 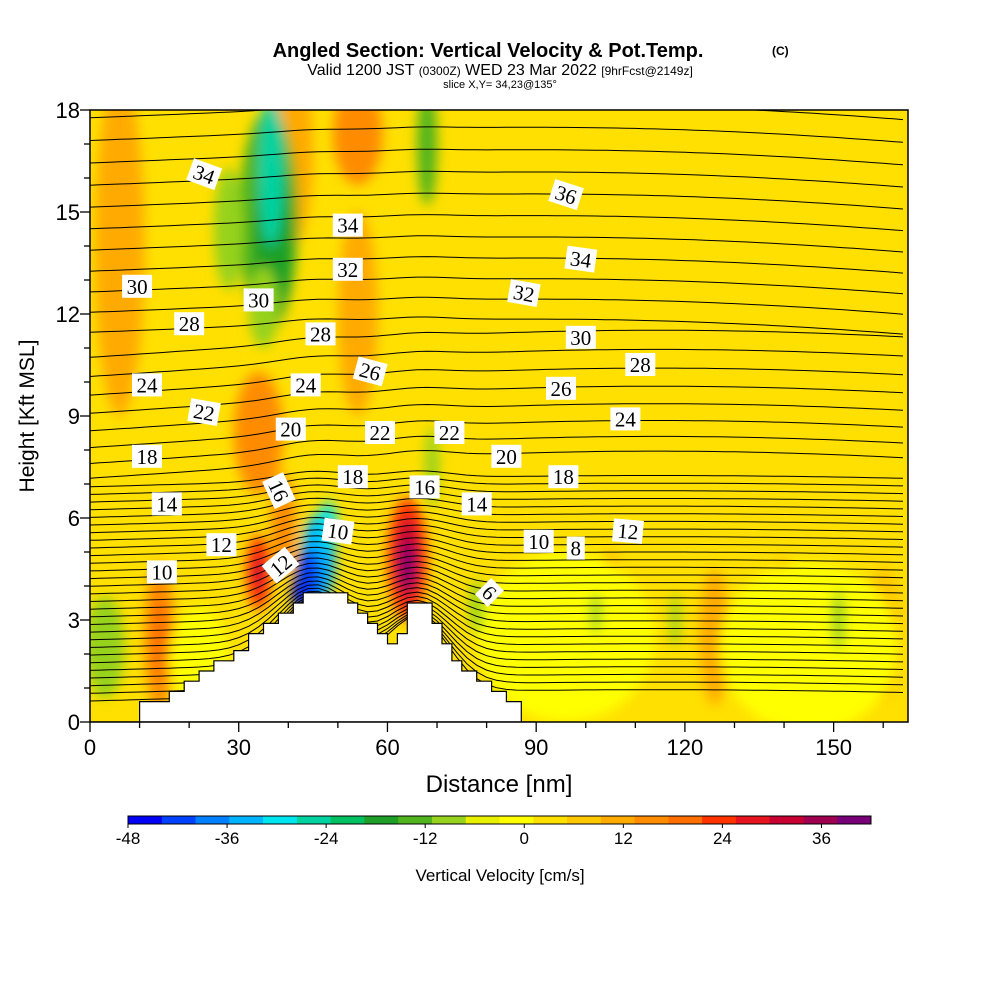 I want to click on contour-label-26: 16, so click(x=424, y=487).